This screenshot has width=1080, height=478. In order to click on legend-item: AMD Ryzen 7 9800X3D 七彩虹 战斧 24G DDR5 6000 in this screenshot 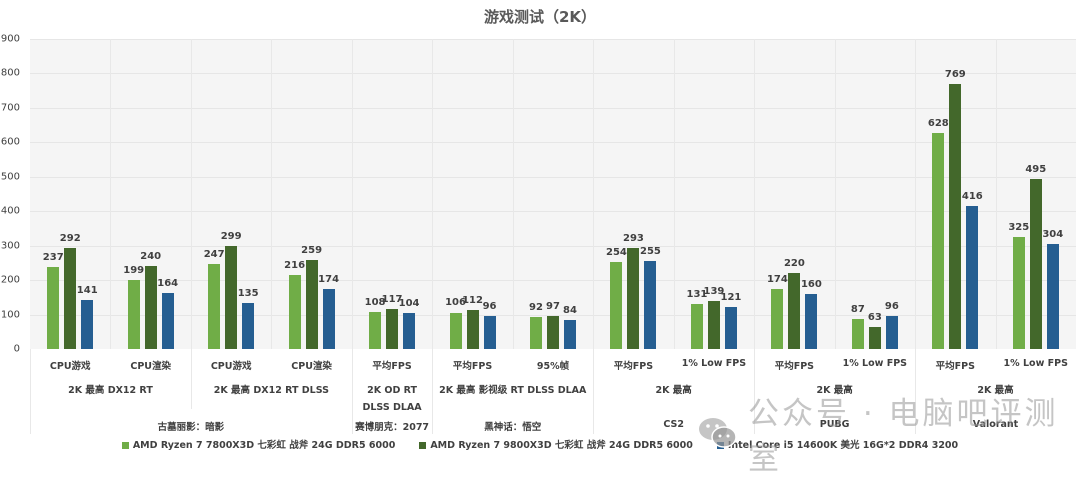, I will do `click(556, 444)`.